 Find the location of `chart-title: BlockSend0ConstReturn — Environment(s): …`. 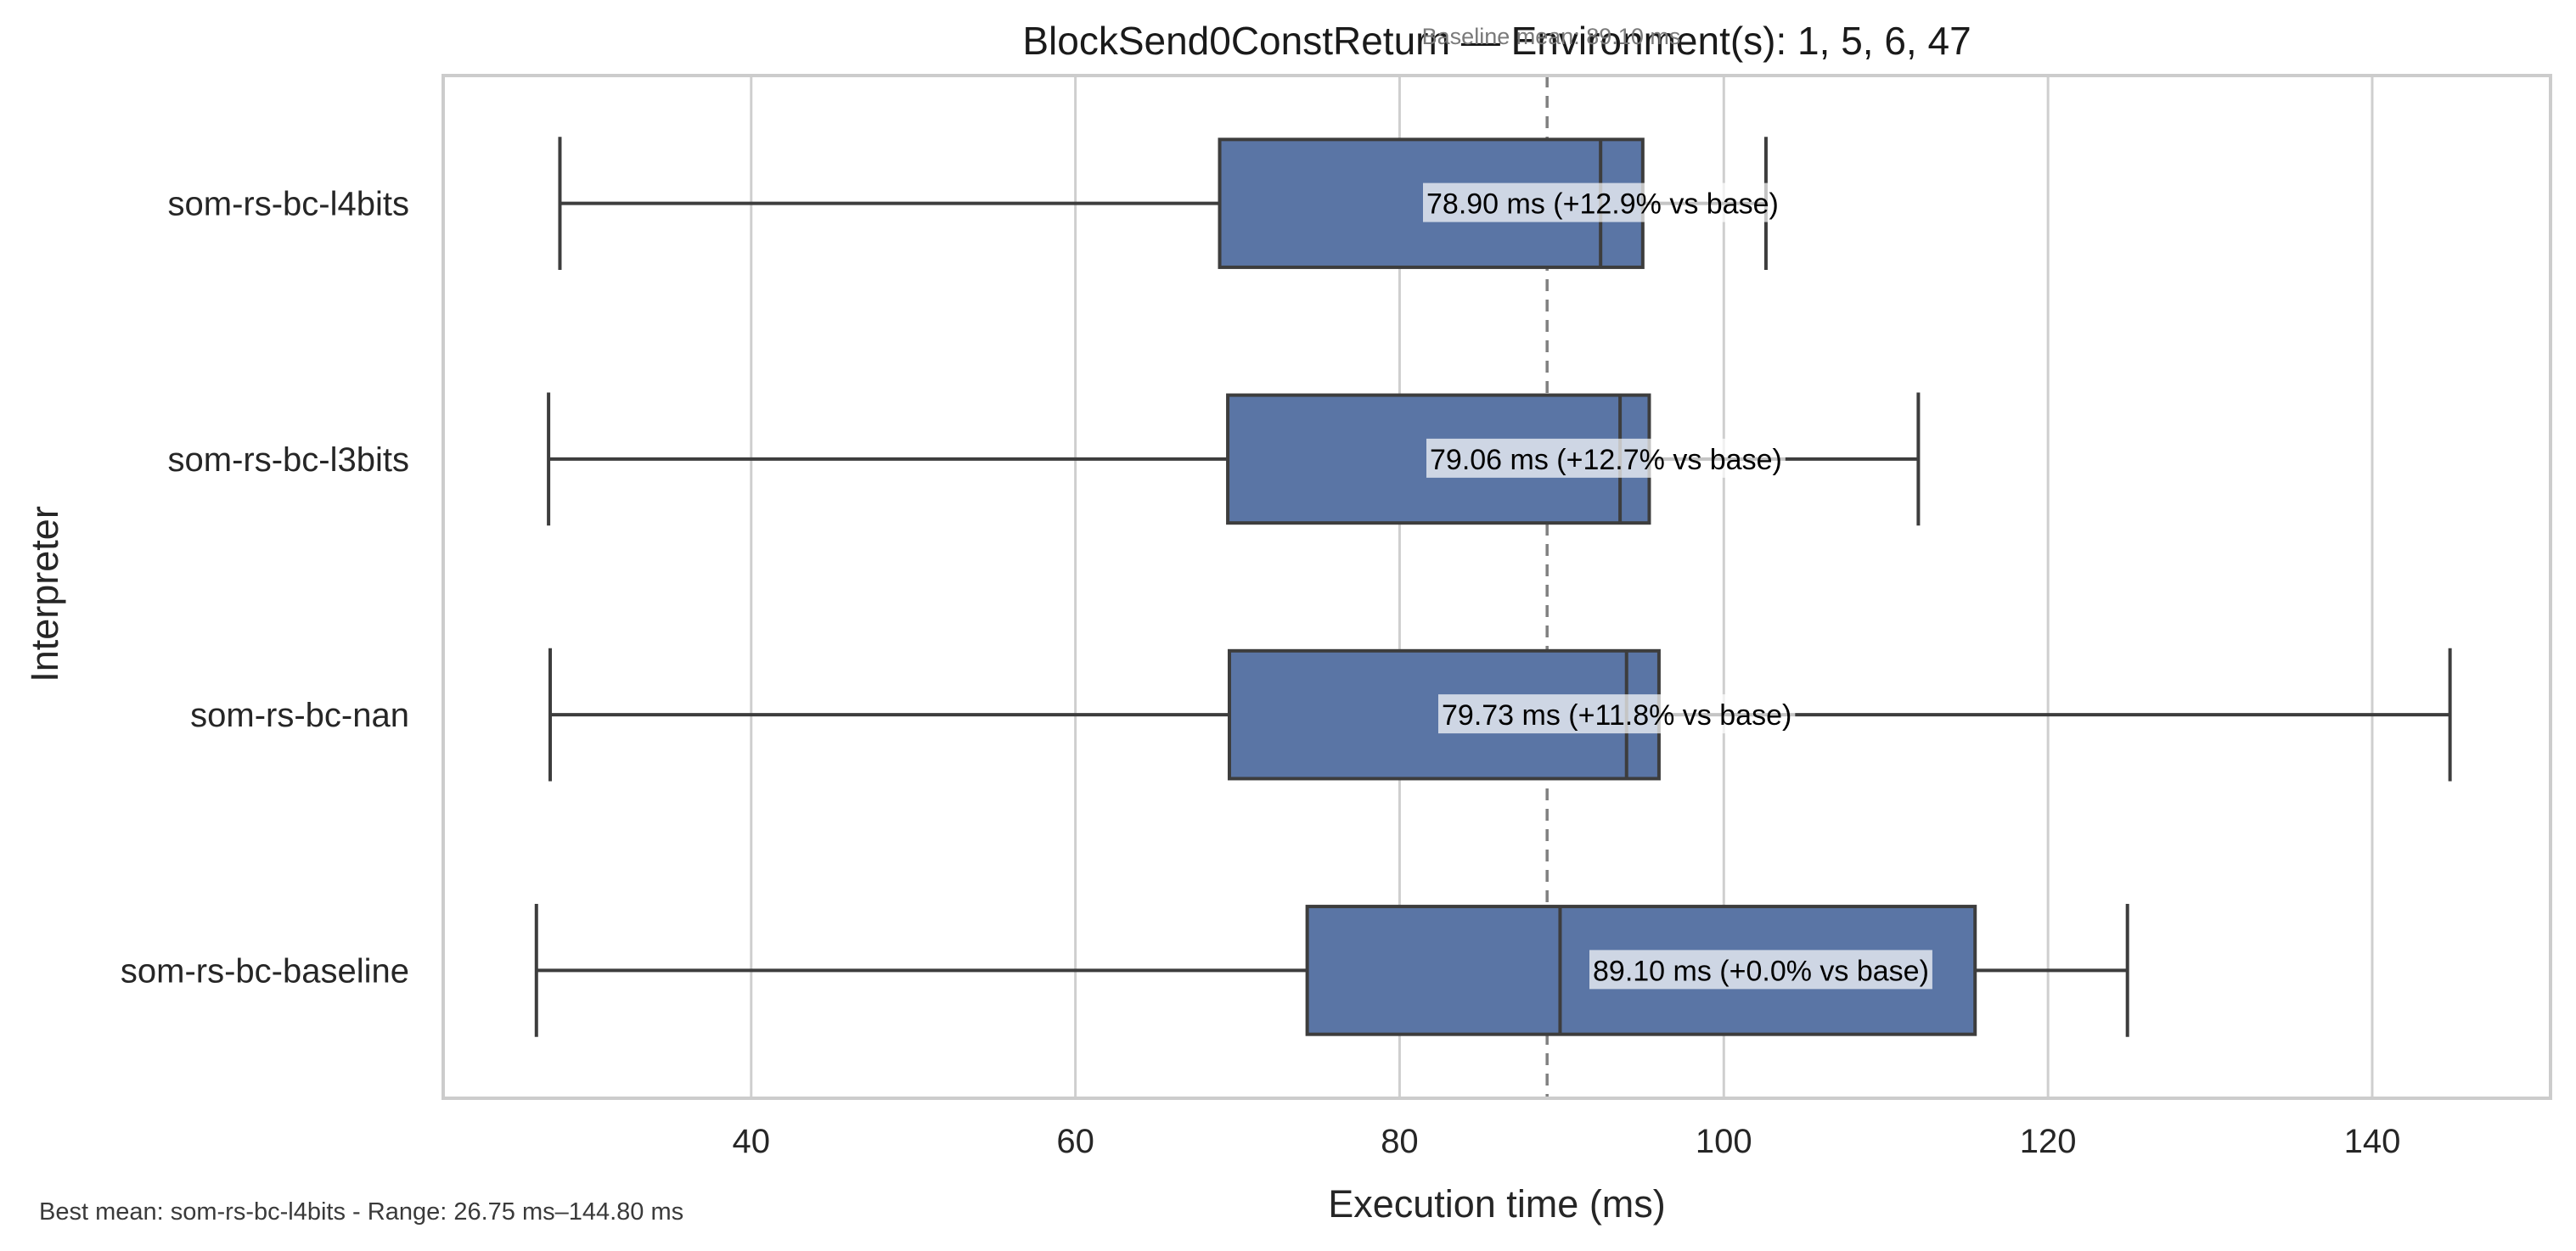

chart-title: BlockSend0ConstReturn — Environment(s): … is located at coordinates (1496, 41).